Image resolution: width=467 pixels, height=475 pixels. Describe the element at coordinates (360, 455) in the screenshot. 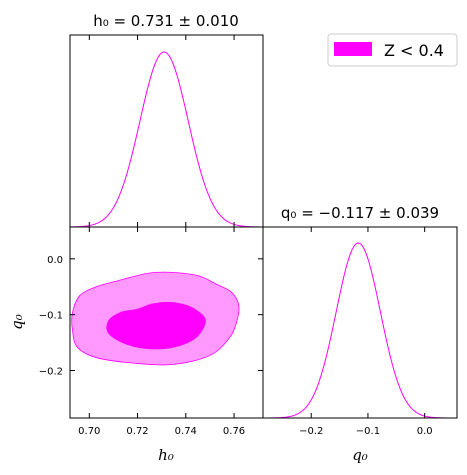

I see `x-axis-label-q0: q₀` at that location.